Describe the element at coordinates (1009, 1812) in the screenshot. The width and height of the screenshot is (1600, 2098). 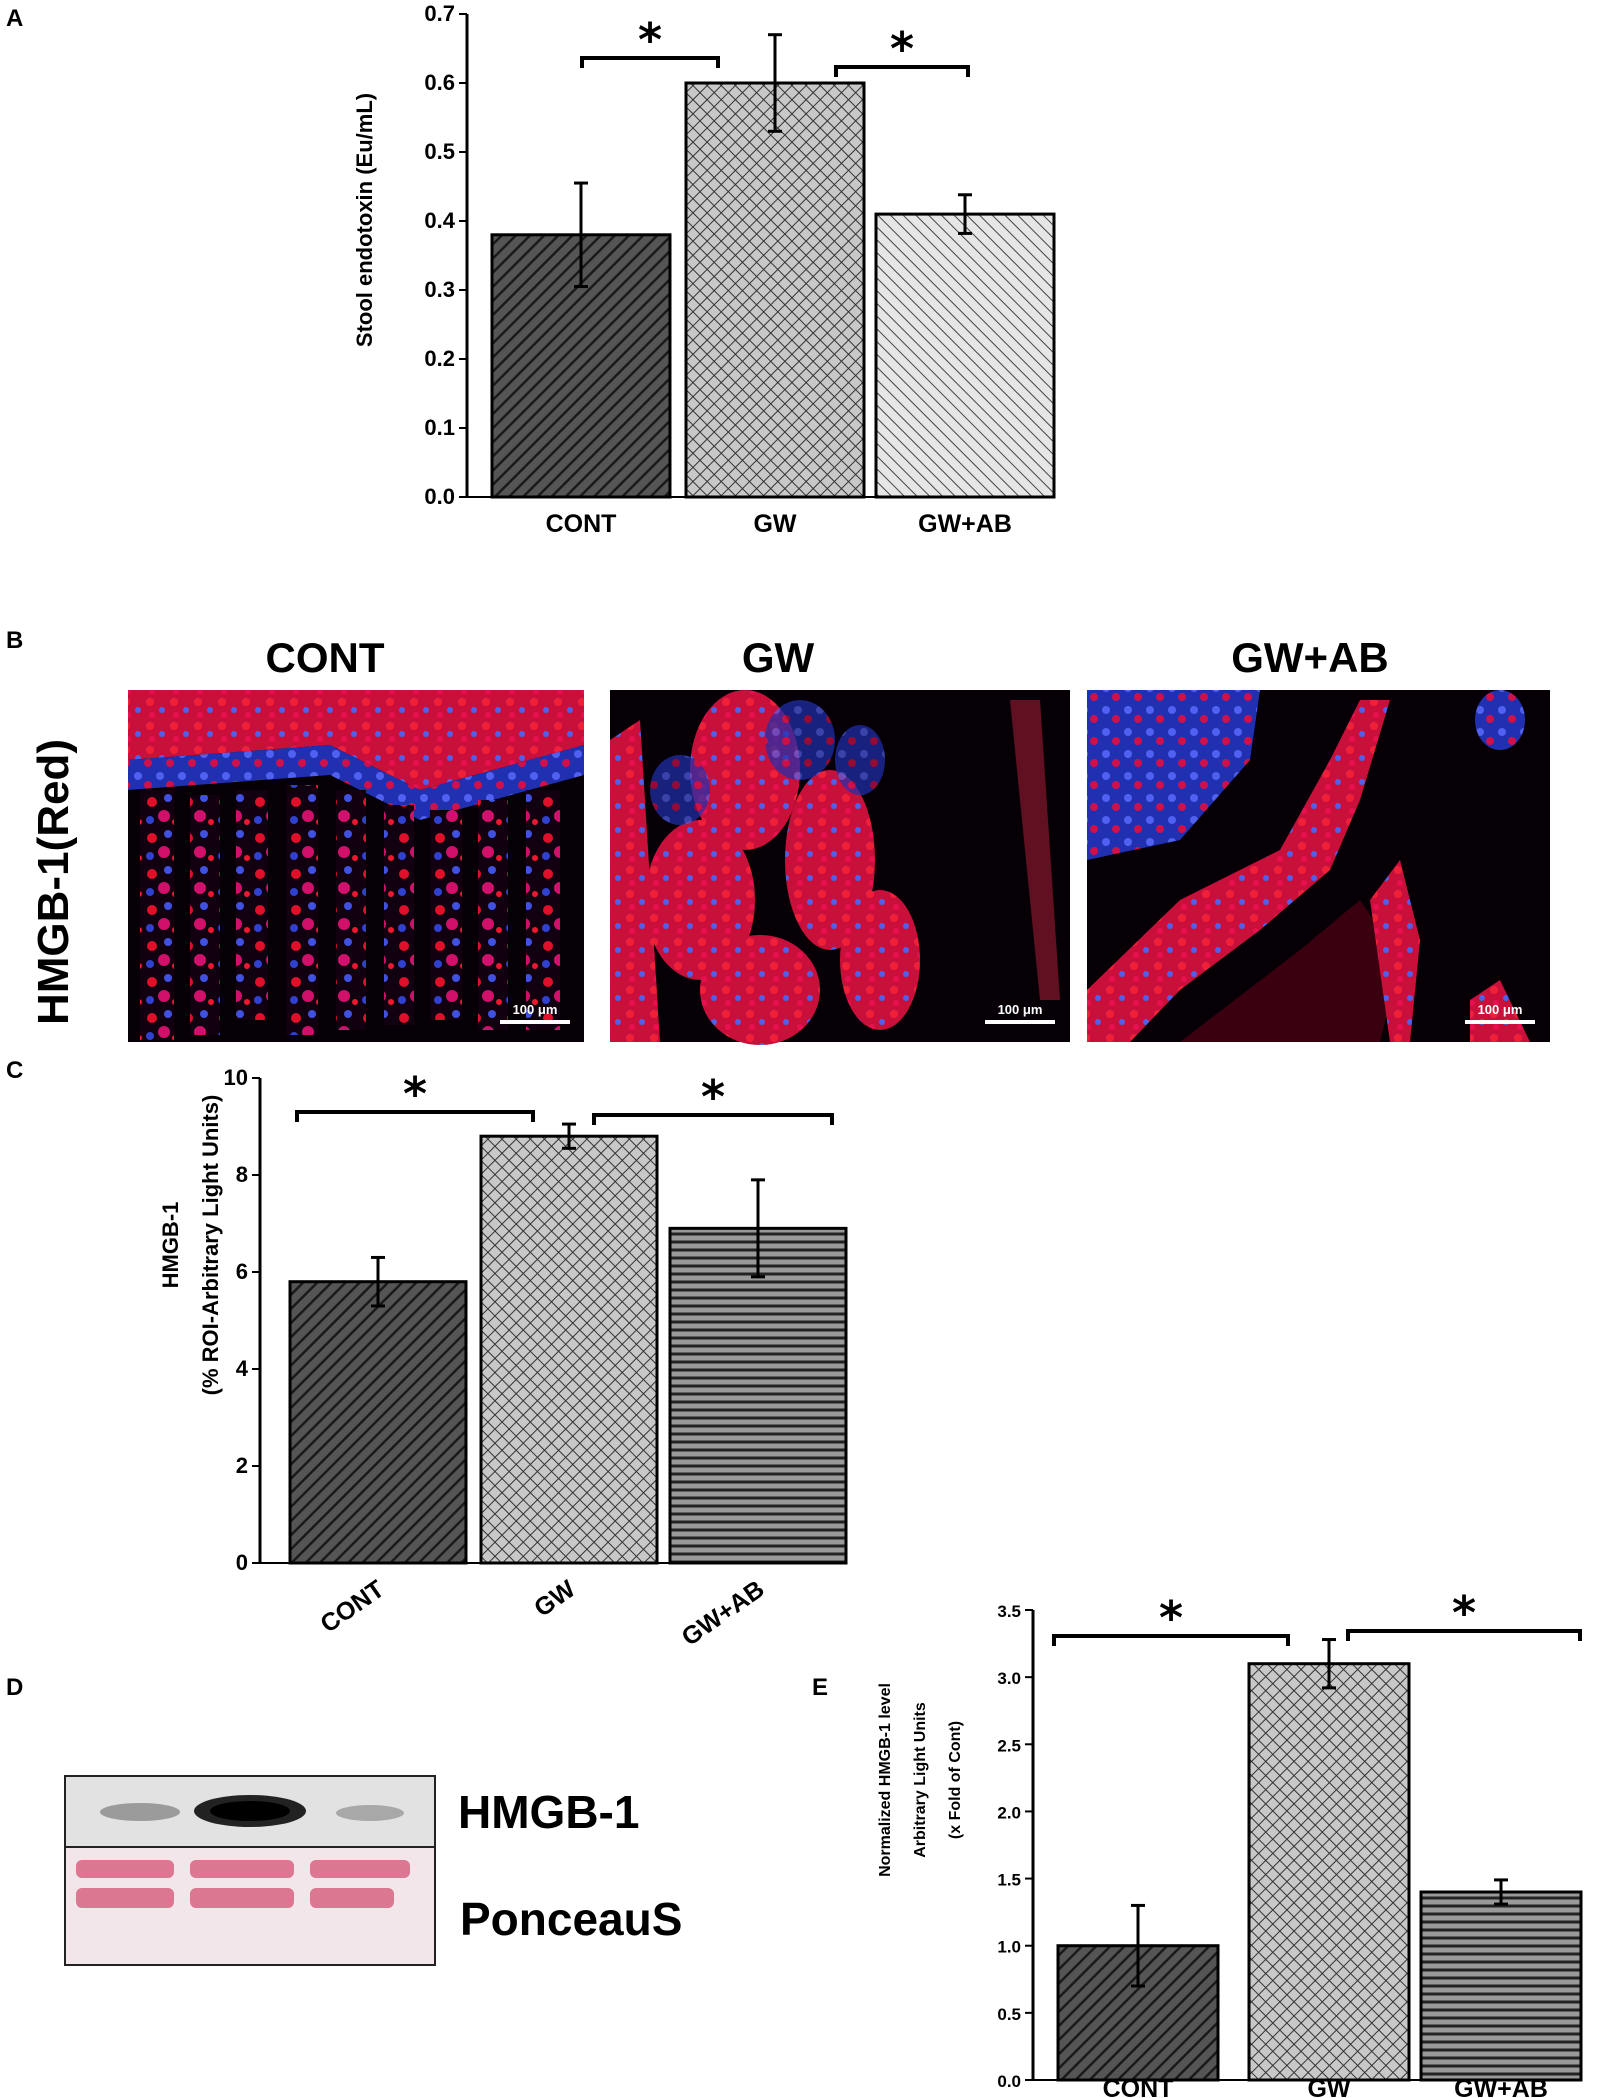
I see `y-tick-label: 2.0` at that location.